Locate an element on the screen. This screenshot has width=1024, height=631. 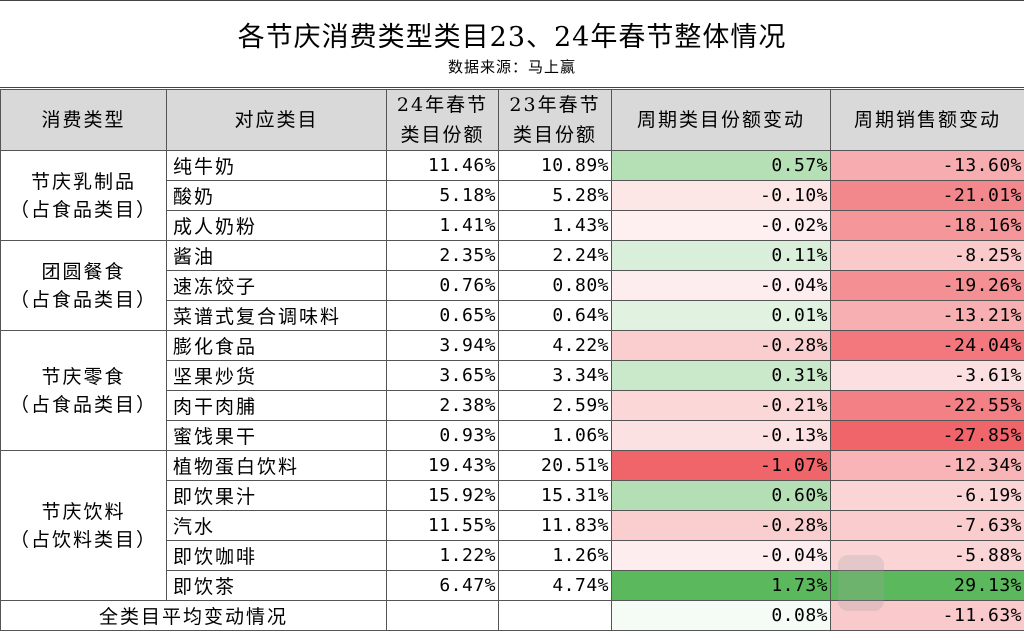
group-name: 团圆餐食 （占食品类目） is located at coordinates (84, 286).